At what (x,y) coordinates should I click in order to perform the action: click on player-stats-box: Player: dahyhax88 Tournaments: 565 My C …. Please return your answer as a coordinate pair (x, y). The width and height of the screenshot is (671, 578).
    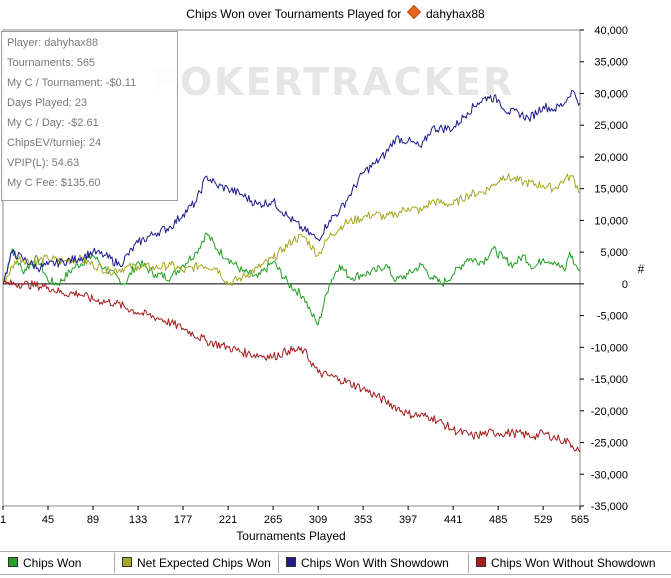
    Looking at the image, I should click on (89, 116).